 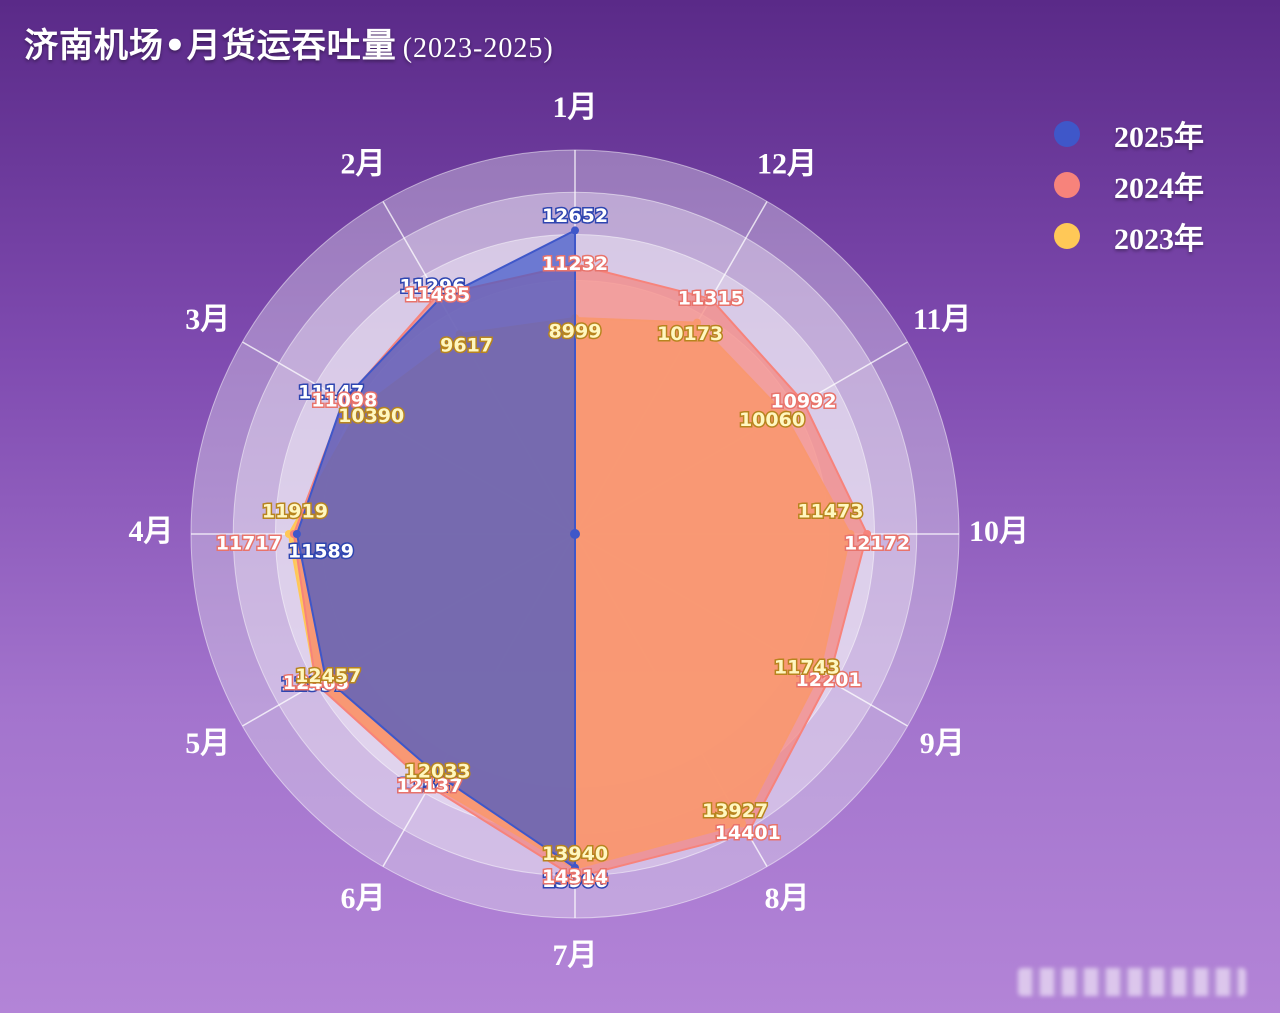 What do you see at coordinates (877, 544) in the screenshot?
I see `value-label-2024年-10: 12172` at bounding box center [877, 544].